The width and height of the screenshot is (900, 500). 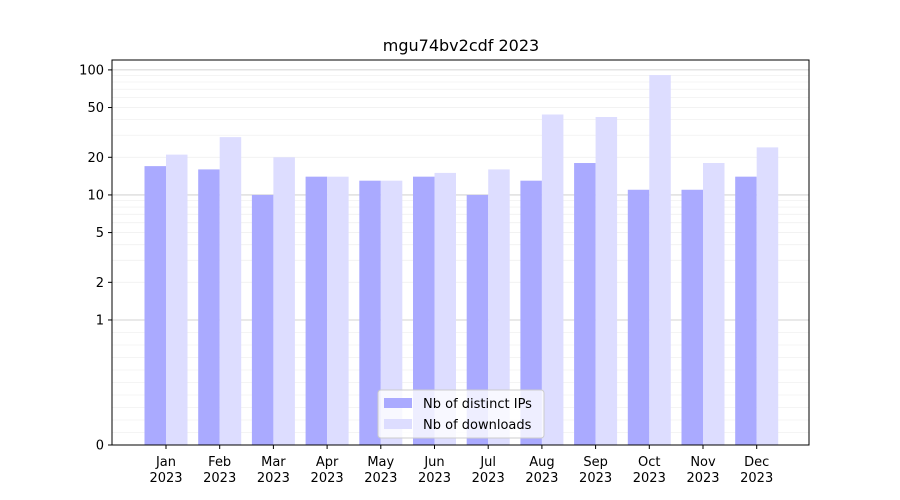 I want to click on bar-distinct-ips-jan, so click(x=155, y=305).